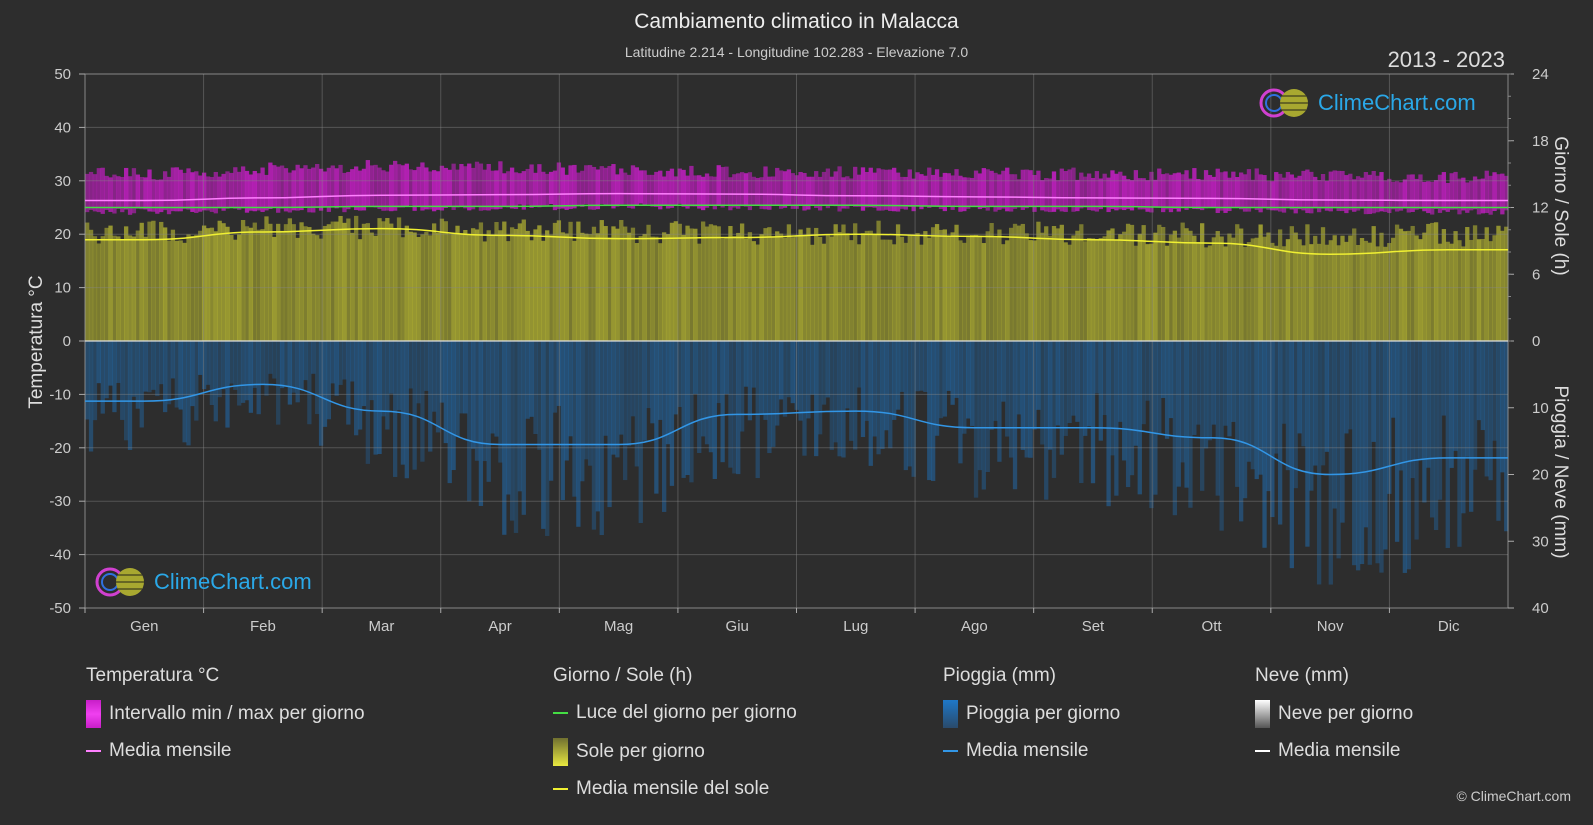  Describe the element at coordinates (60, 555) in the screenshot. I see `y-left-tick-label: -40` at that location.